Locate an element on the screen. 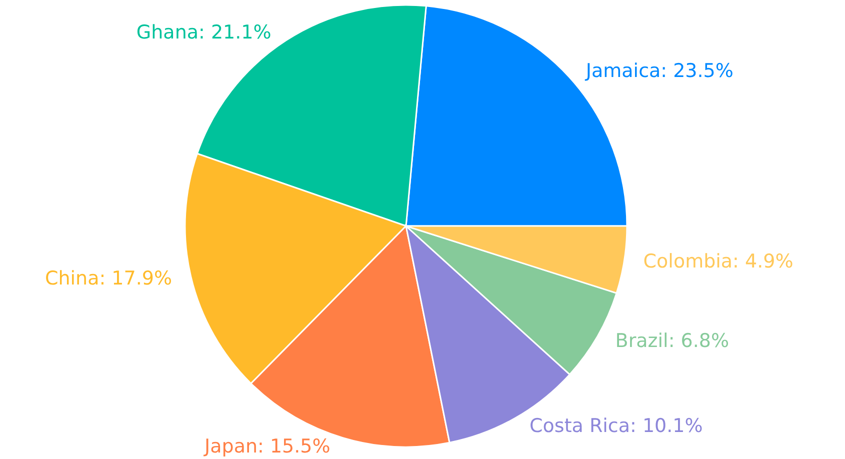 This screenshot has height=459, width=845. slice-label: Colombia: 4.9% is located at coordinates (718, 261).